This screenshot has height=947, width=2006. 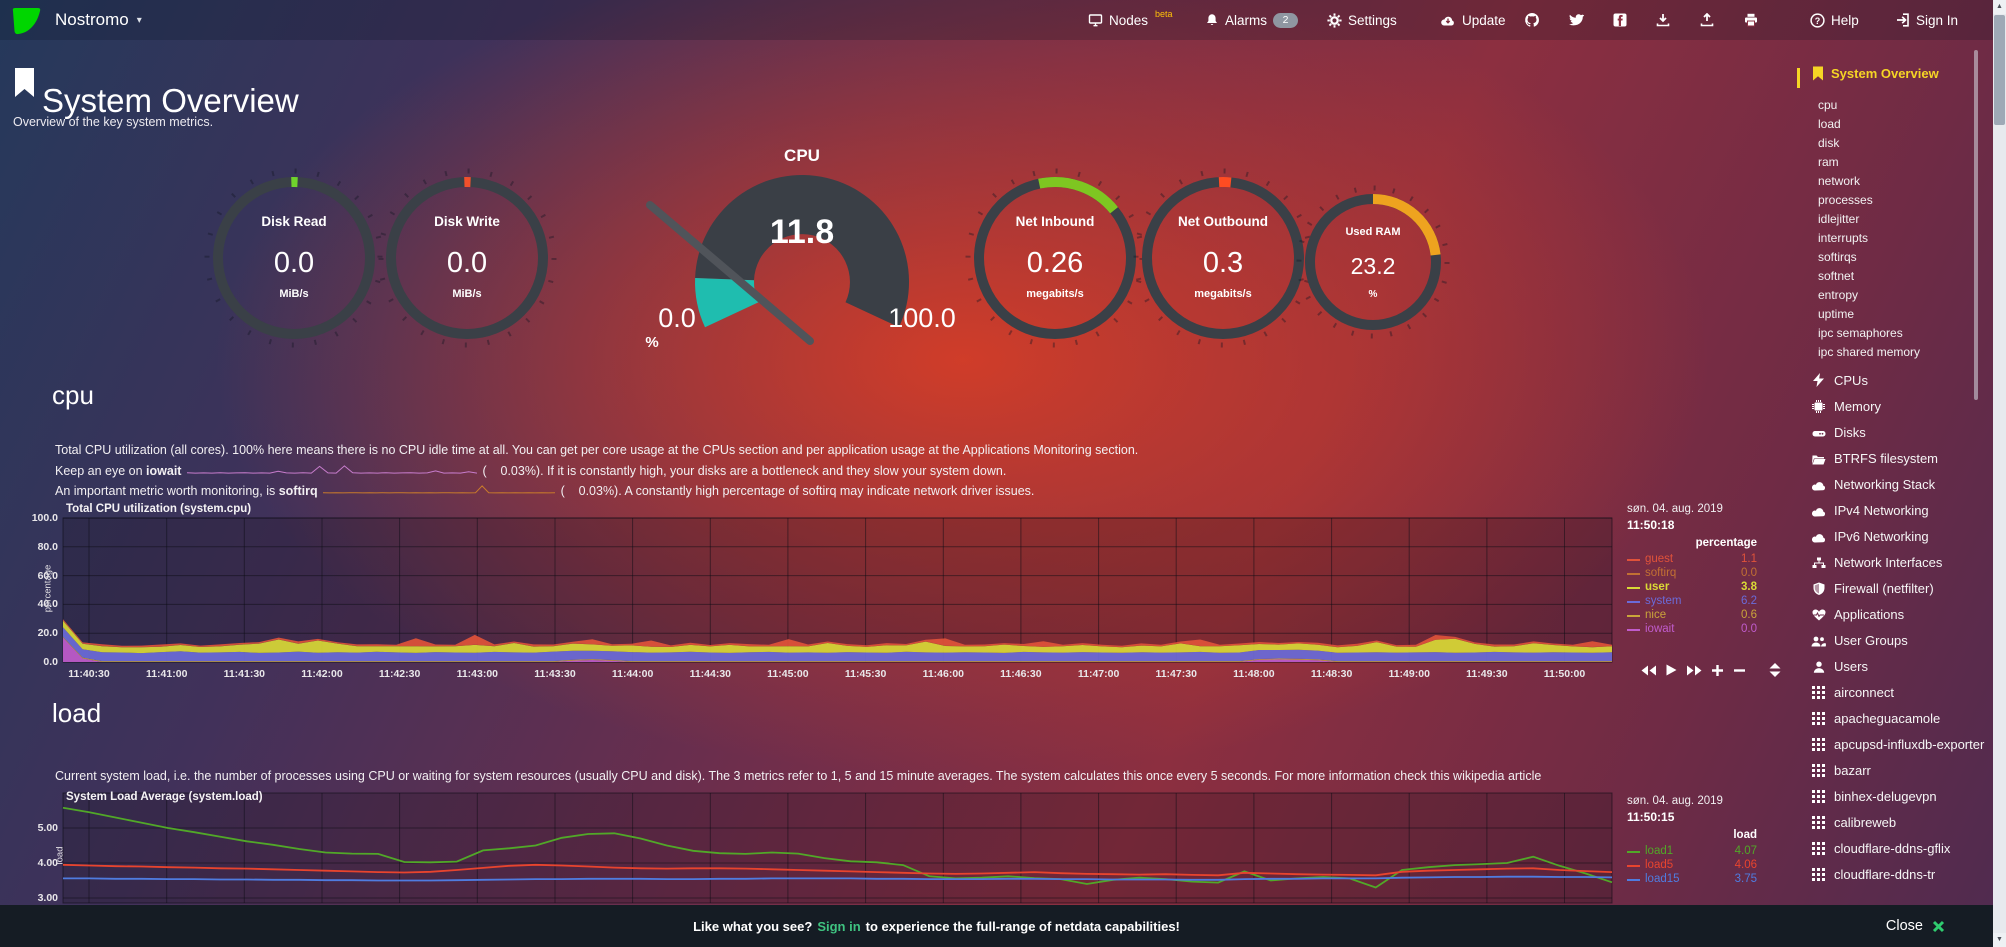 I want to click on nav-github, so click(x=1532, y=20).